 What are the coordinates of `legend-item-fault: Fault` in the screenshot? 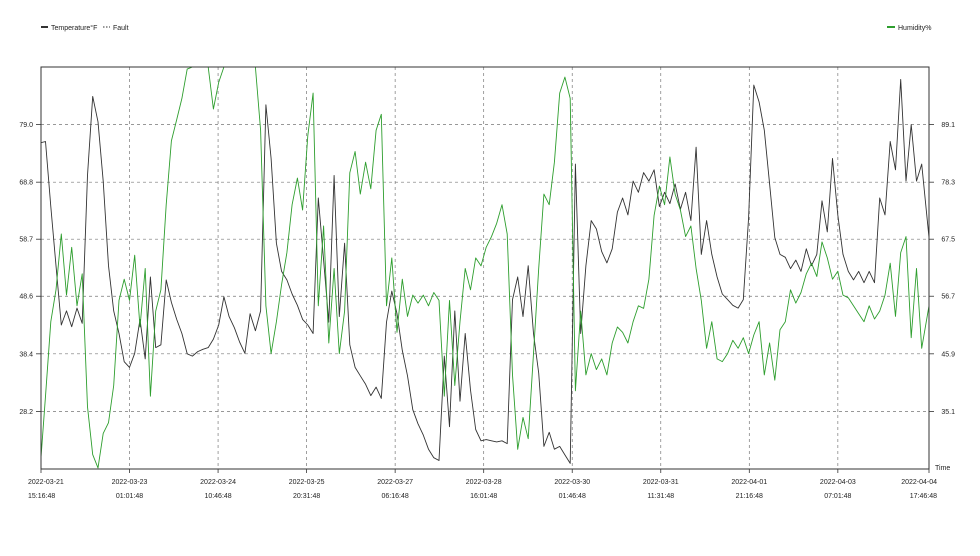 It's located at (116, 28).